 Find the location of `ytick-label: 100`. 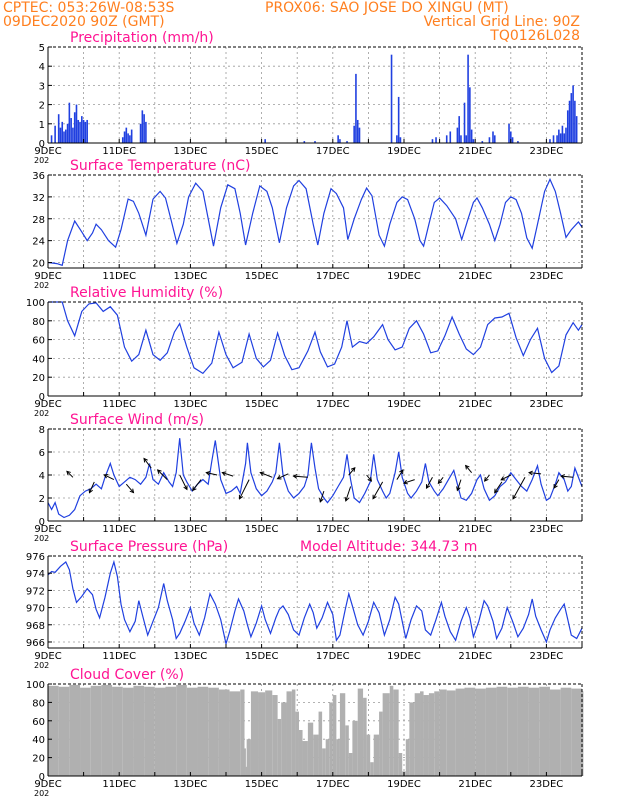

ytick-label: 100 is located at coordinates (35, 303).